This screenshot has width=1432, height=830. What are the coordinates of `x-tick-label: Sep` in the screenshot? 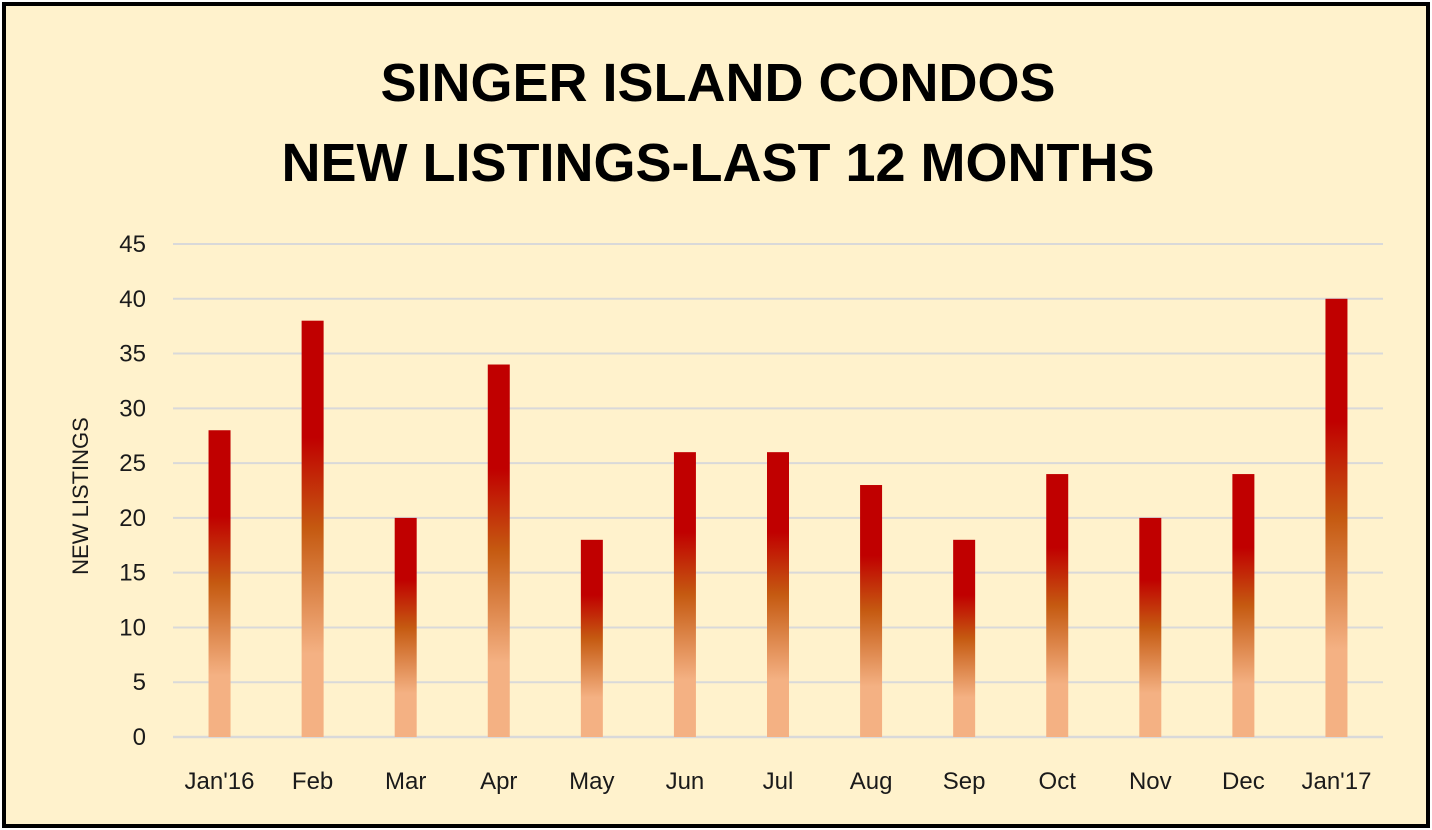 It's located at (964, 781).